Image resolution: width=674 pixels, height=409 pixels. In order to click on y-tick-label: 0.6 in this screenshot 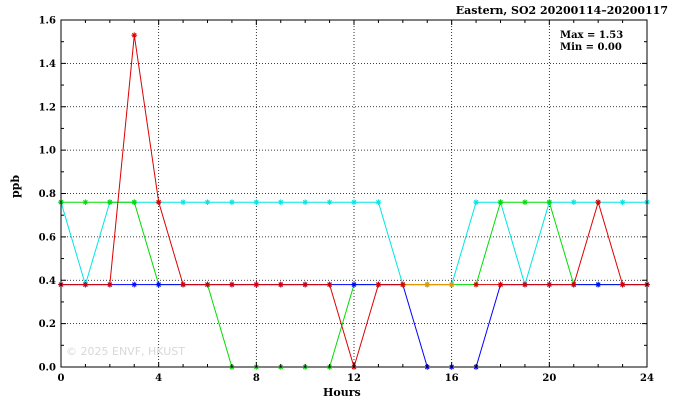, I will do `click(47, 237)`.